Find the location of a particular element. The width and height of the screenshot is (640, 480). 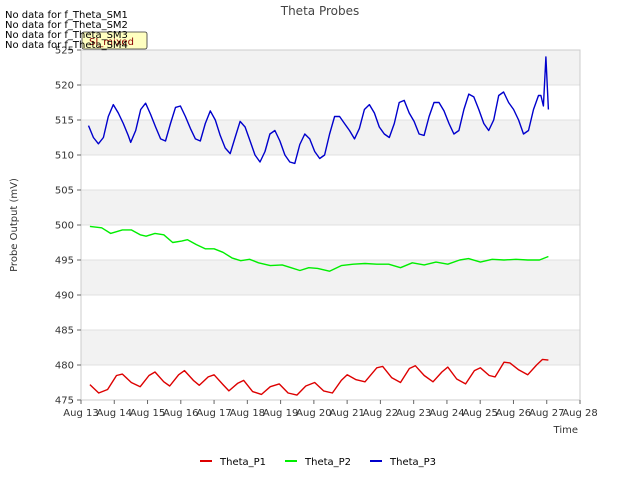

y-tick-label: 510 is located at coordinates (64, 156).